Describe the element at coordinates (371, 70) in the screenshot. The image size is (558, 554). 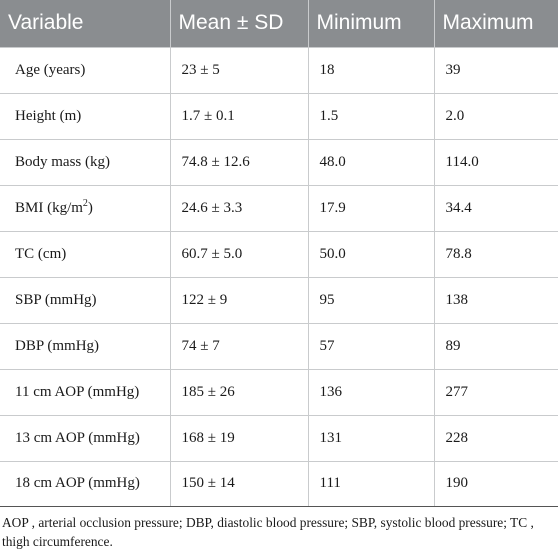
I see `cell-minimum: 18` at that location.